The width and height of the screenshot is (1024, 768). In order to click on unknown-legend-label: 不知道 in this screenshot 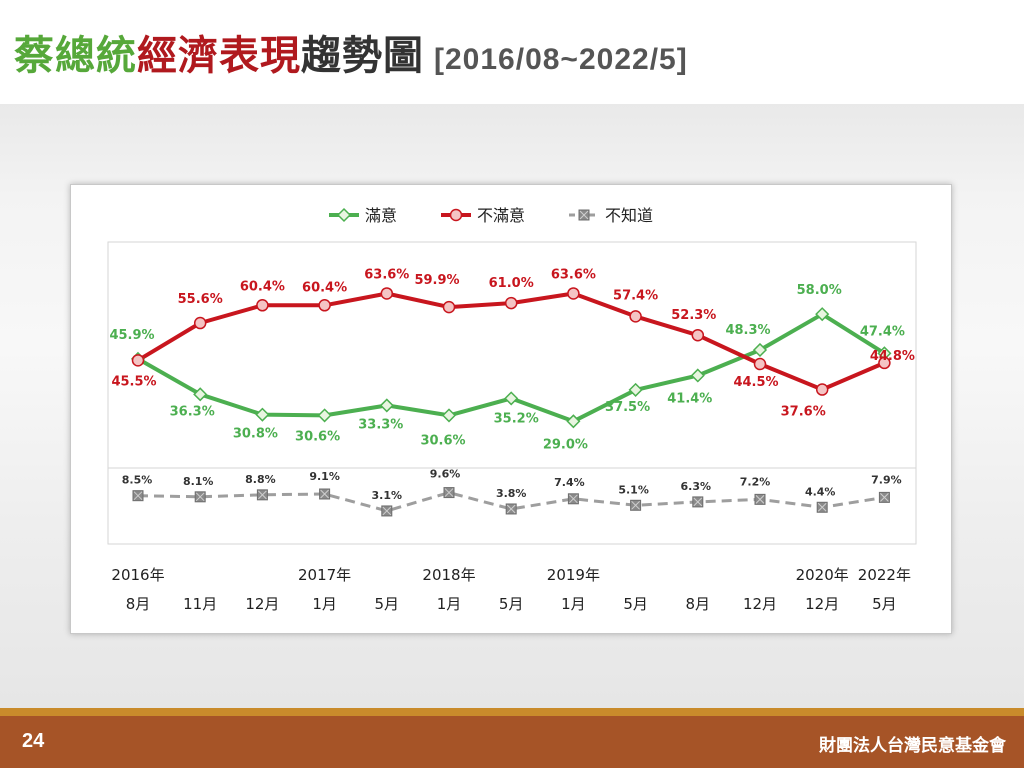, I will do `click(629, 215)`.